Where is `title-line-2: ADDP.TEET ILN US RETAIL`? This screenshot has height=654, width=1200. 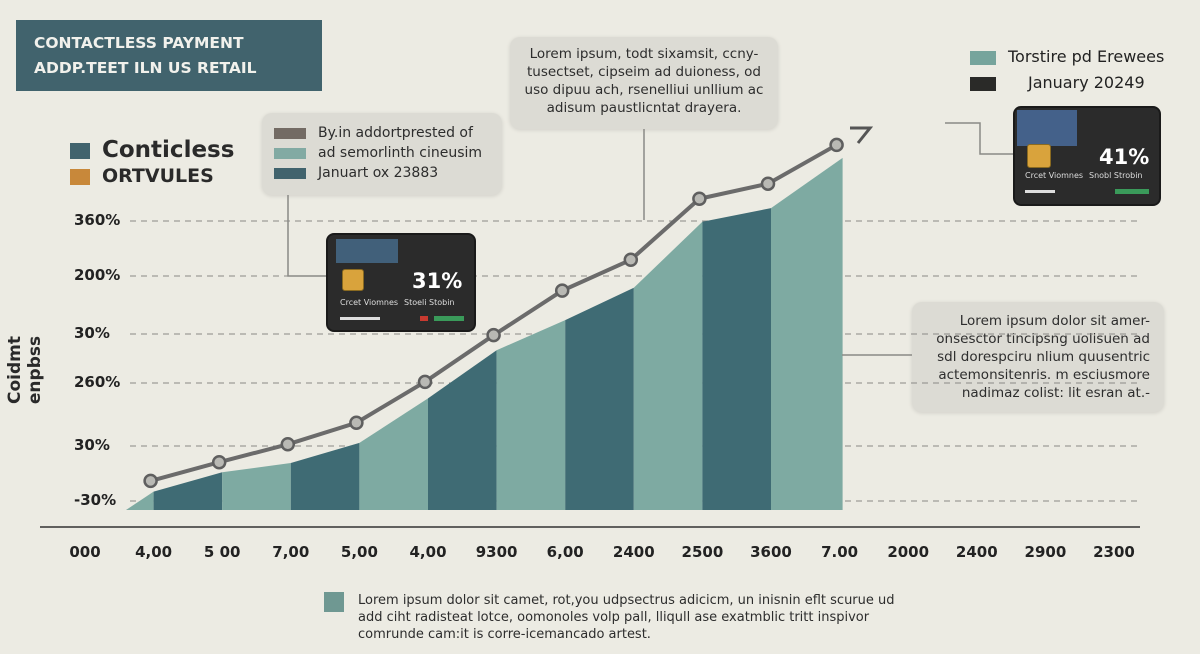
title-line-2: ADDP.TEET ILN US RETAIL is located at coordinates (145, 68).